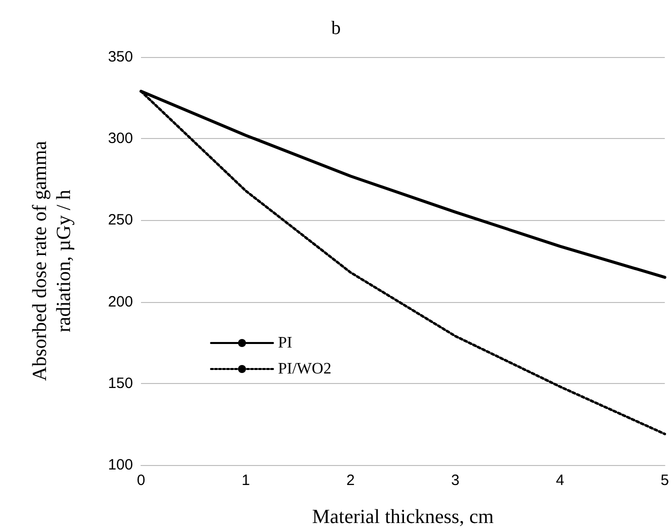 This screenshot has height=532, width=672. I want to click on y-tick-label: 150, so click(120, 383).